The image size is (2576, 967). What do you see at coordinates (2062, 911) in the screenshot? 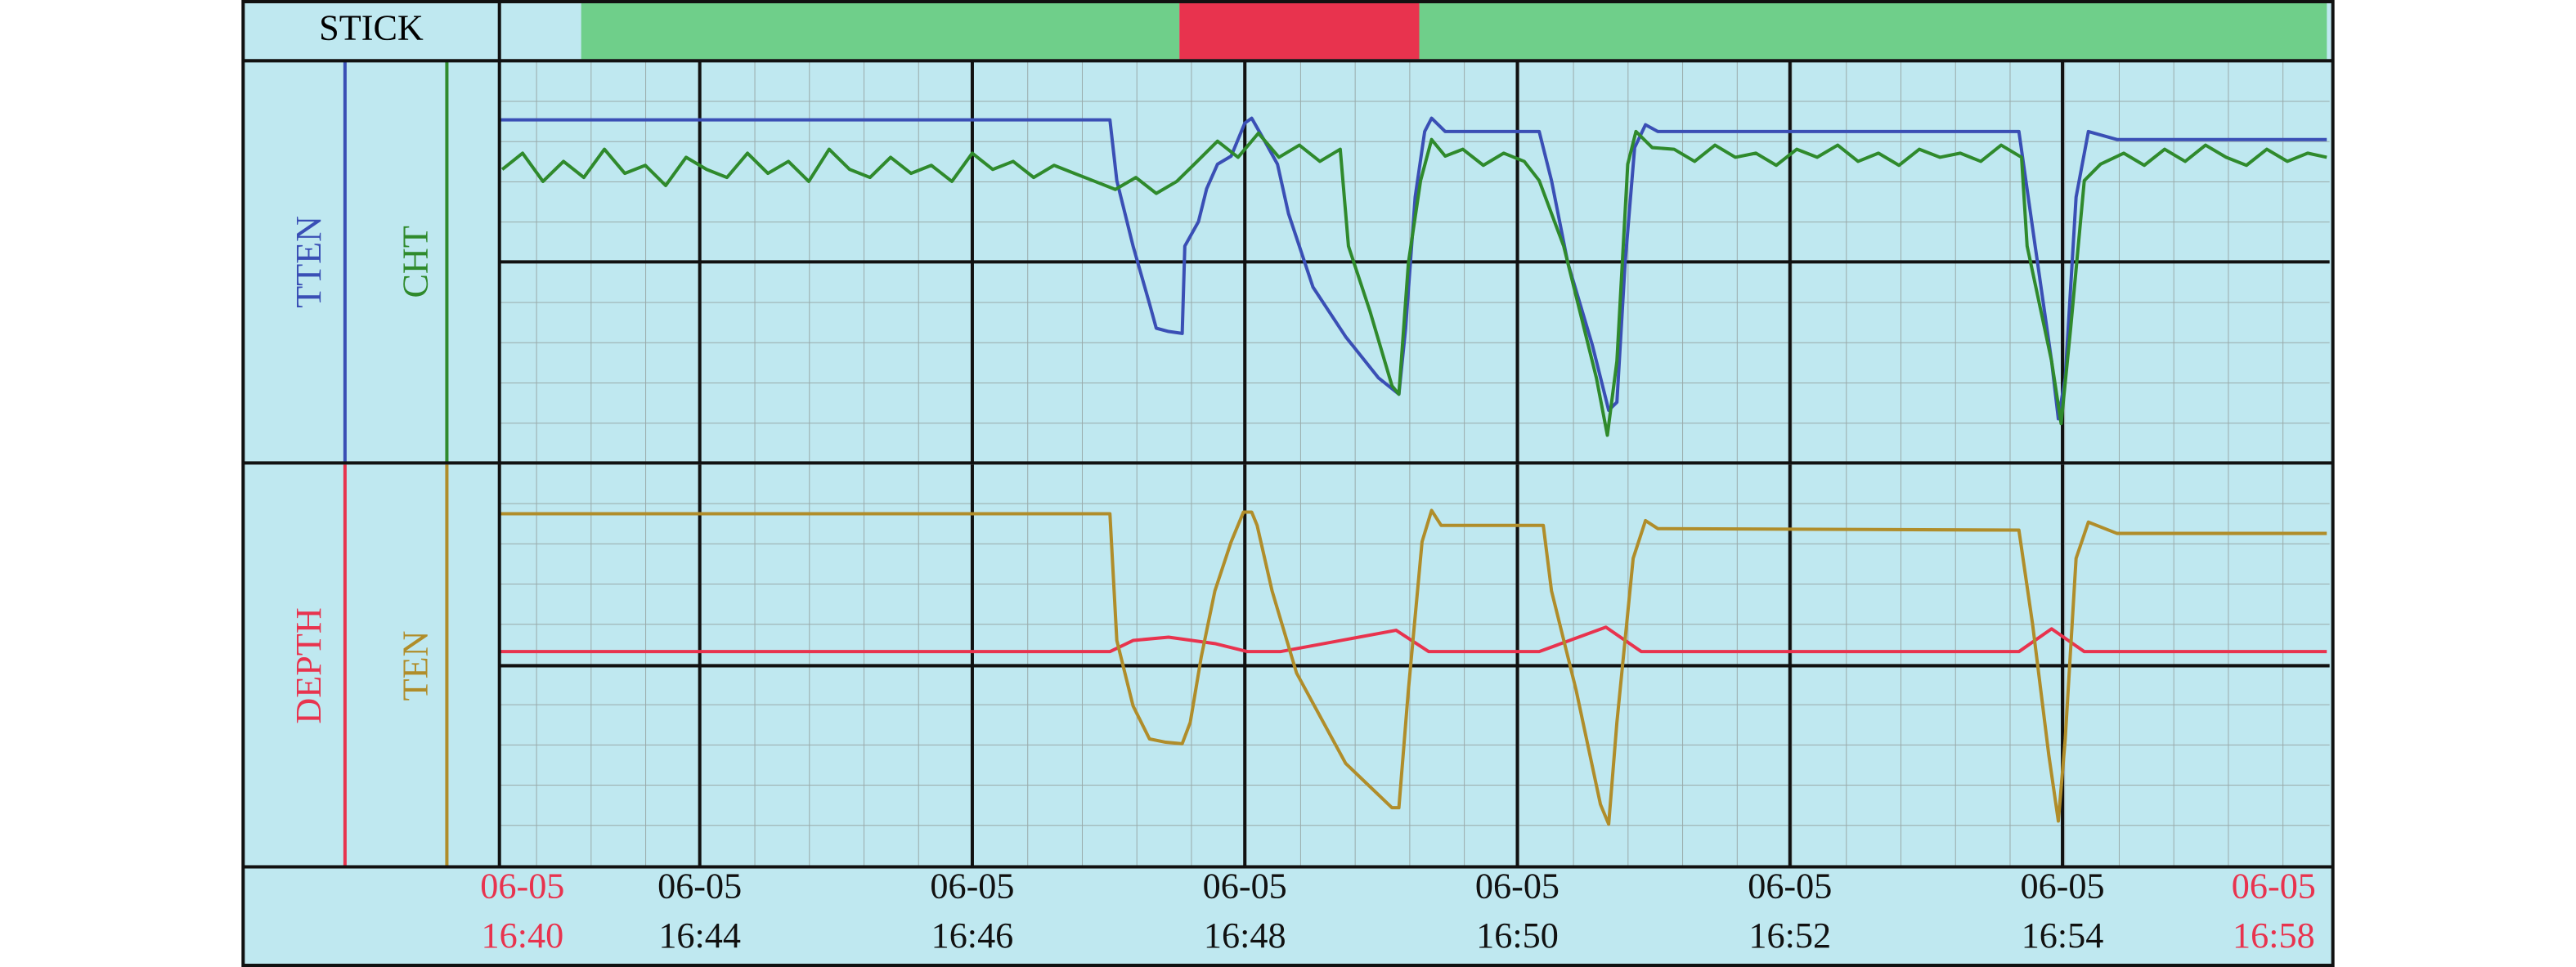
I see `x-tick-label: 06-05 16:54` at bounding box center [2062, 911].